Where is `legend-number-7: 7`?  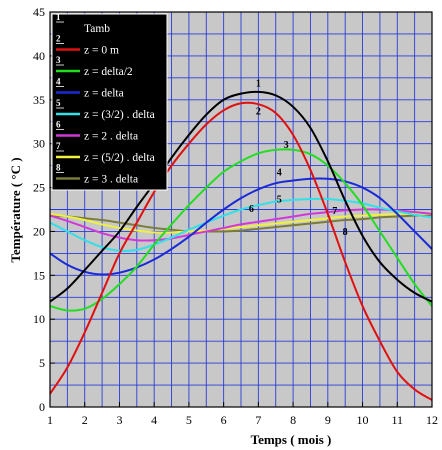
legend-number-7: 7 is located at coordinates (58, 146).